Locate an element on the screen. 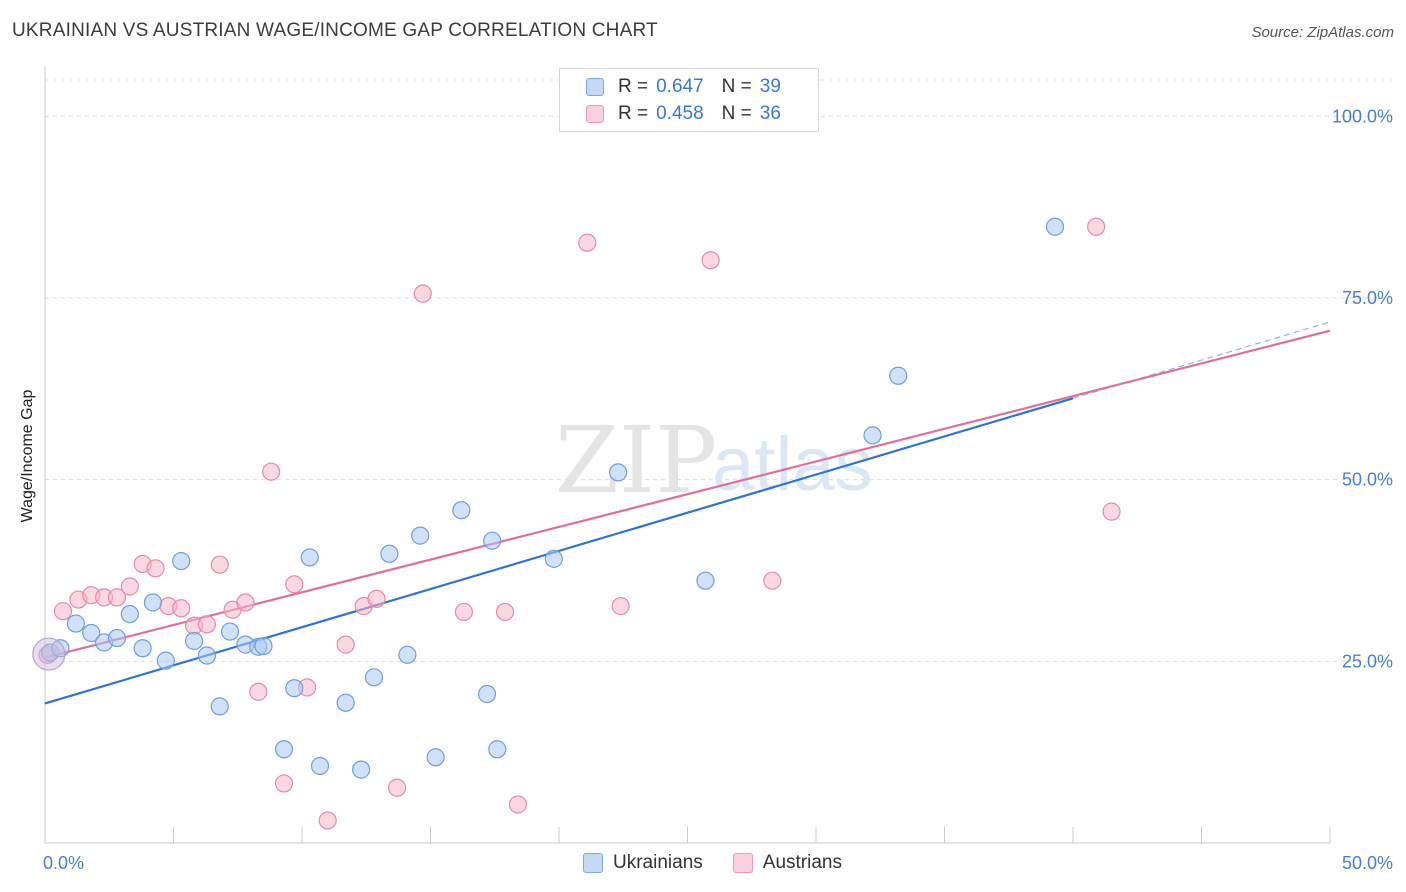 This screenshot has width=1406, height=892. legend-row-ukrainians: R = 0.647 N = 39 is located at coordinates (683, 87).